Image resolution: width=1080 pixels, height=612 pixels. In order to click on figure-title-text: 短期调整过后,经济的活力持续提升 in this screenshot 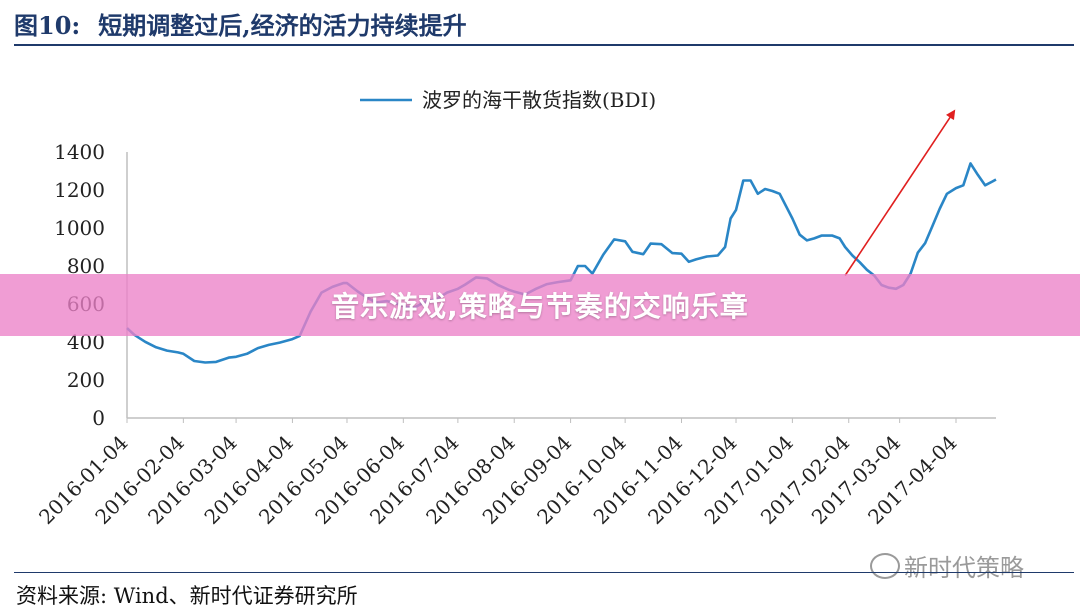, I will do `click(282, 25)`.